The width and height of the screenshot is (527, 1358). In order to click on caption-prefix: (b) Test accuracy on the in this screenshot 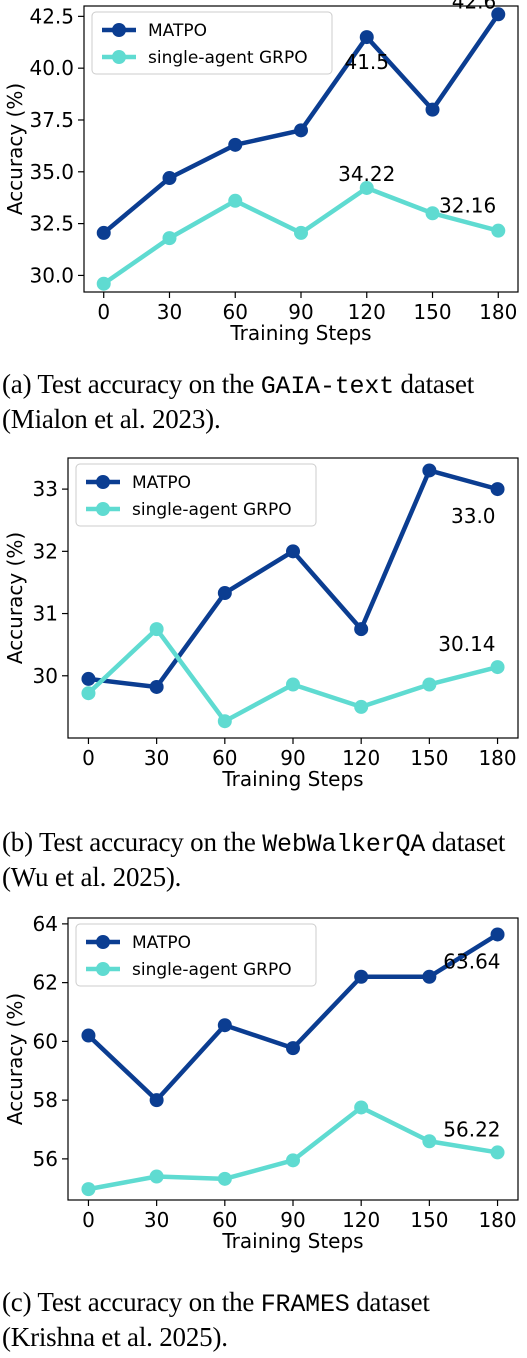, I will do `click(132, 842)`.